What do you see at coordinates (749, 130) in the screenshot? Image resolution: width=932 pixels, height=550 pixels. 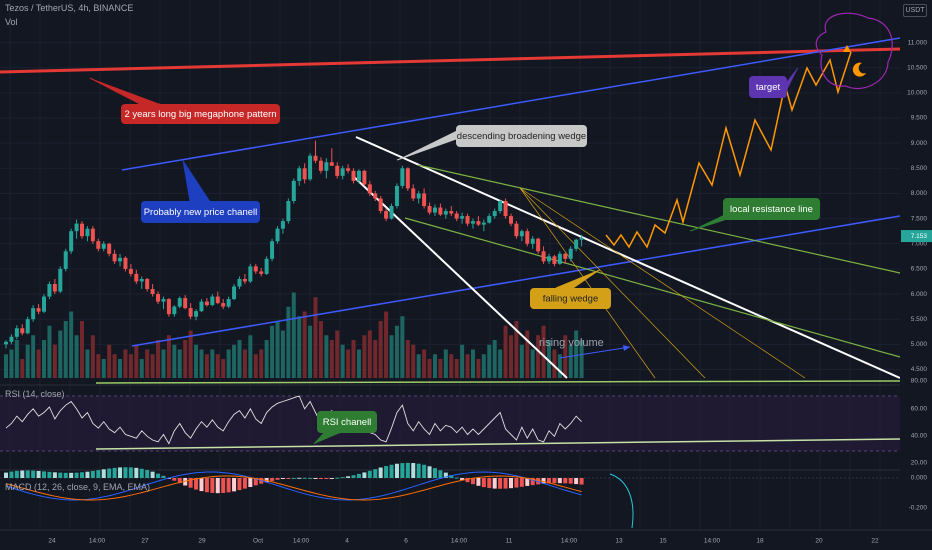 I see `price-projection` at bounding box center [749, 130].